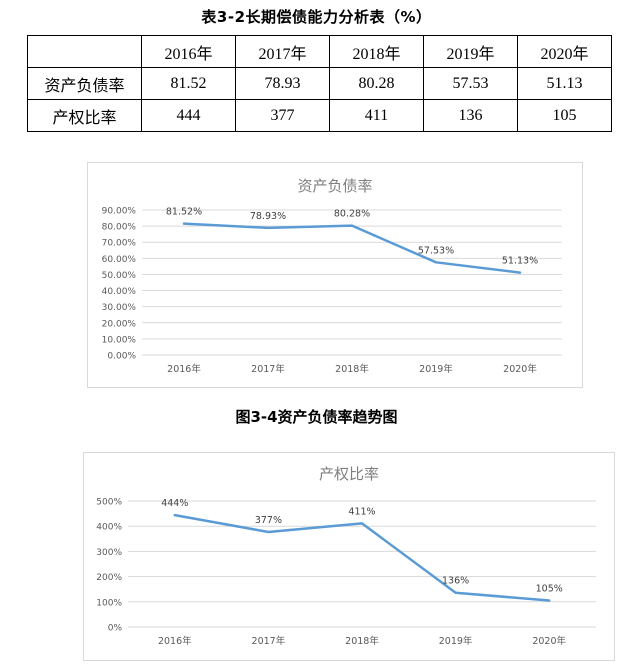  What do you see at coordinates (188, 115) in the screenshot?
I see `table-cell: 444` at bounding box center [188, 115].